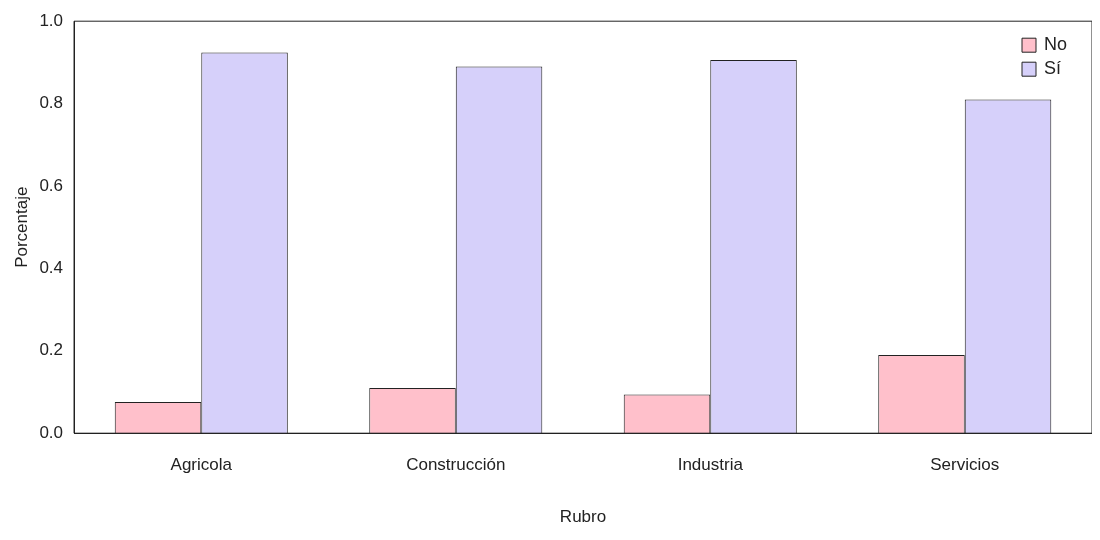 The width and height of the screenshot is (1100, 540). I want to click on x-tick-label: Industria, so click(710, 465).